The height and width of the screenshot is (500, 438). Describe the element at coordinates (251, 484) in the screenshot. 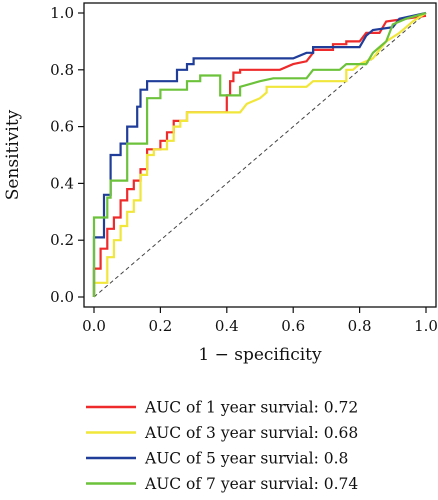

I see `legend-label-4: AUC of 7 year survial: 0.74` at that location.